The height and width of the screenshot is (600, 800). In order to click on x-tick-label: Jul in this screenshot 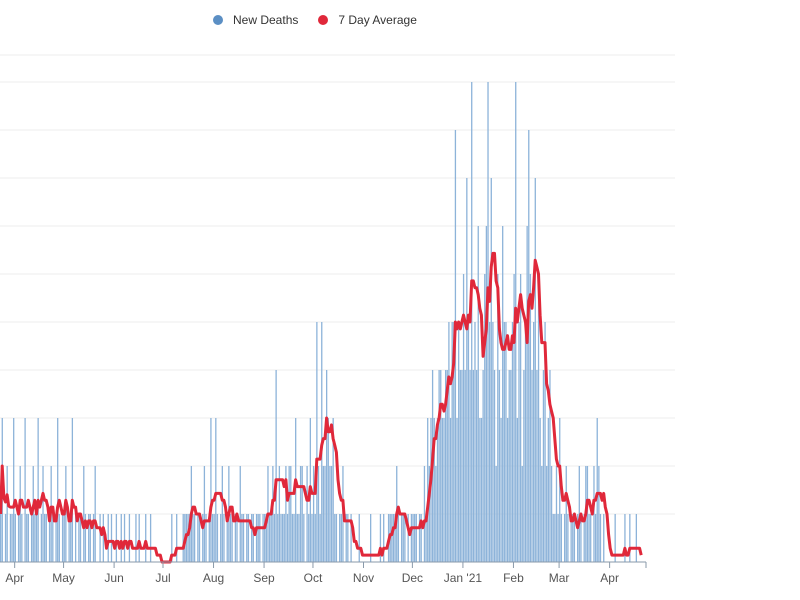, I will do `click(162, 578)`.